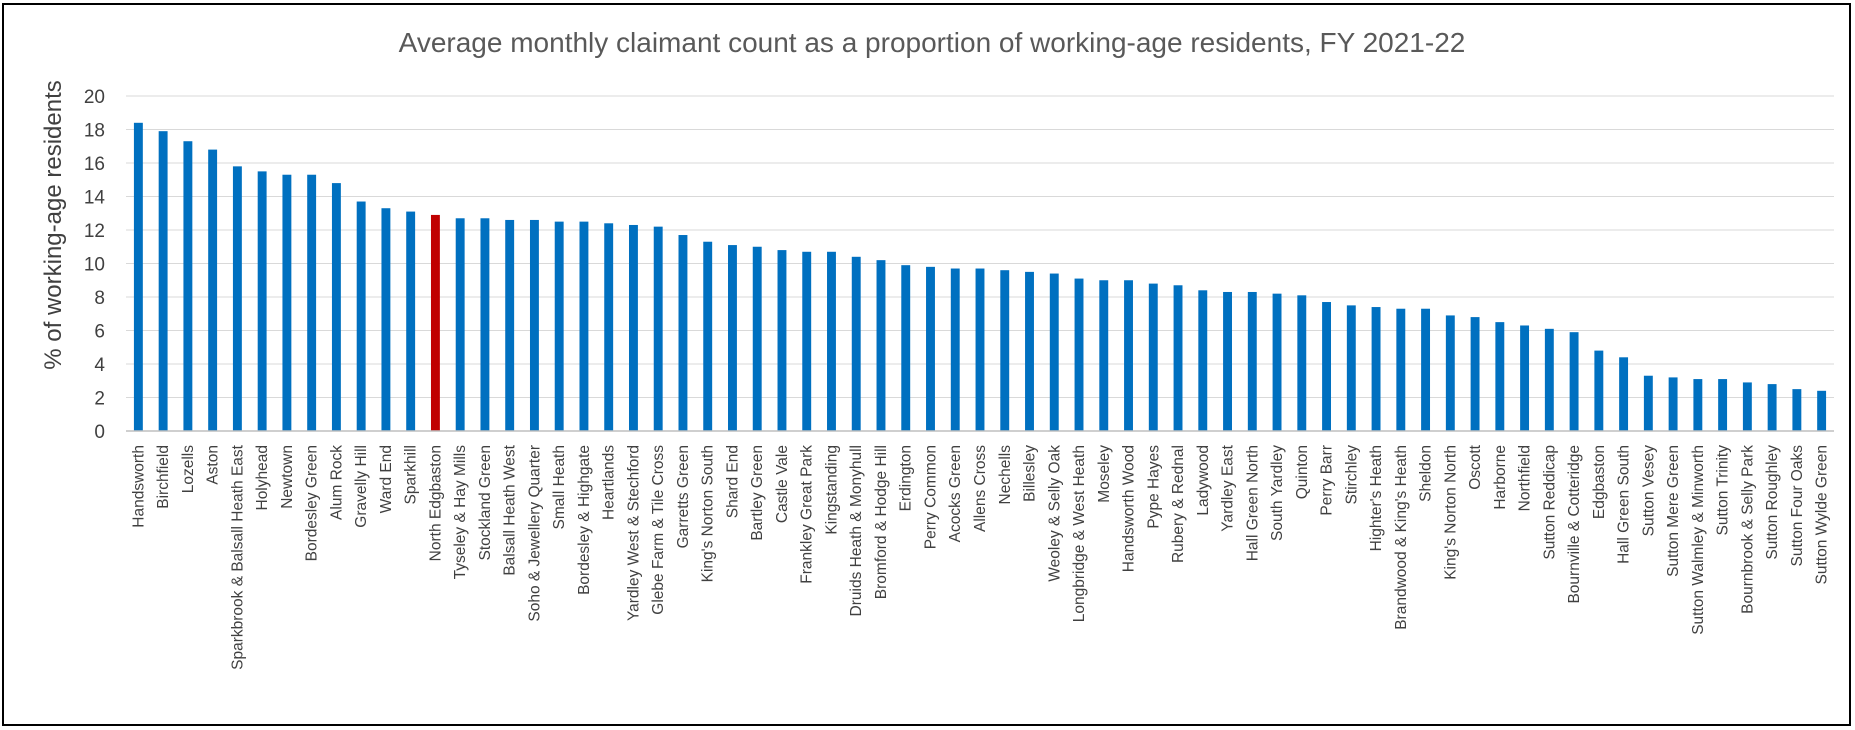 The image size is (1855, 730). What do you see at coordinates (53, 224) in the screenshot?
I see `y-axis-title: % of working-age residents` at bounding box center [53, 224].